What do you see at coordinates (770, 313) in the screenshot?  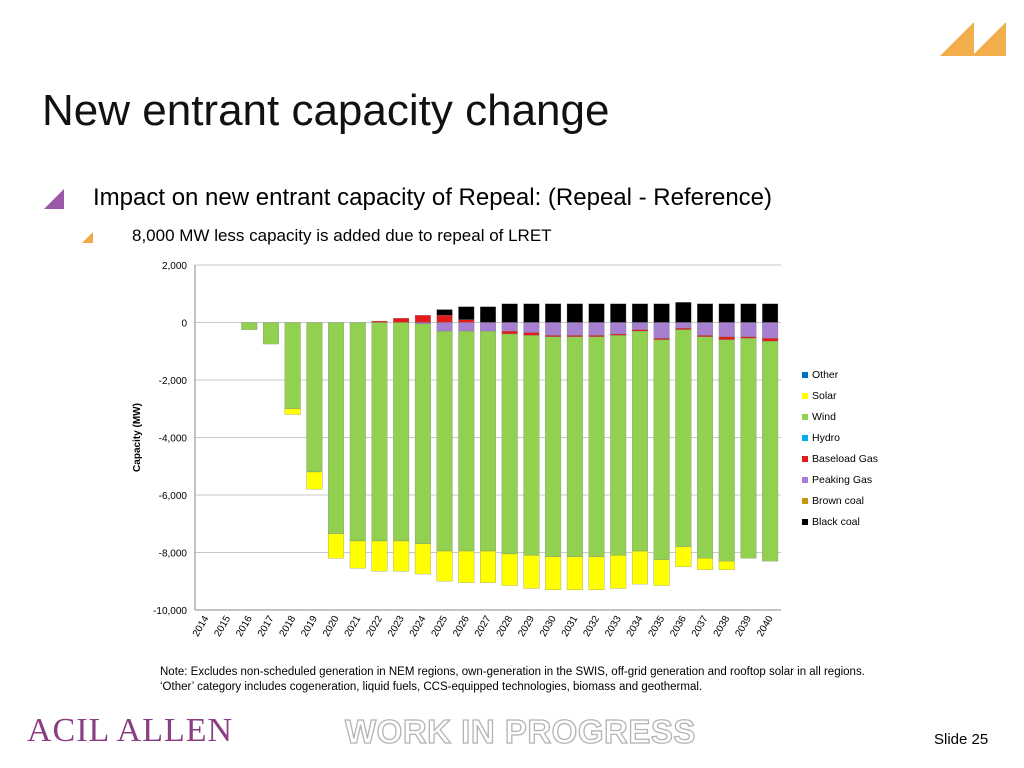 I see `bar-black-coal-2040` at bounding box center [770, 313].